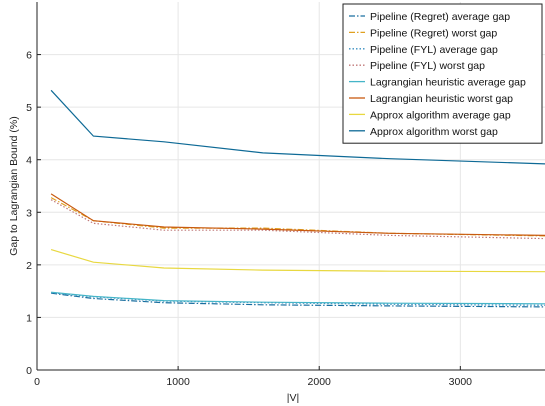  What do you see at coordinates (178, 382) in the screenshot?
I see `x-tick-label: 1000` at bounding box center [178, 382].